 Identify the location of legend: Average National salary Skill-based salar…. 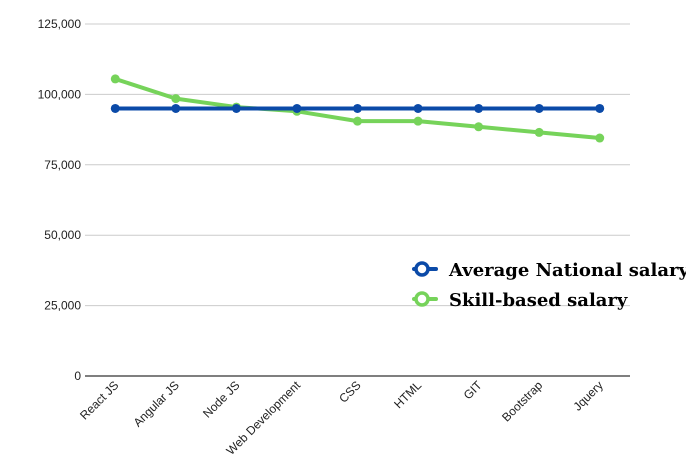
(549, 285).